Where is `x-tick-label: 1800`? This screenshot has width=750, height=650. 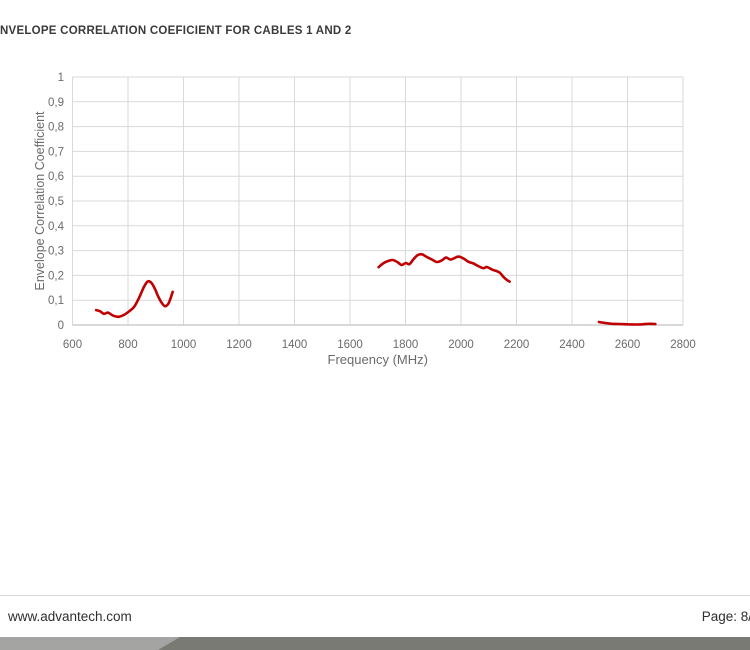
x-tick-label: 1800 is located at coordinates (406, 345).